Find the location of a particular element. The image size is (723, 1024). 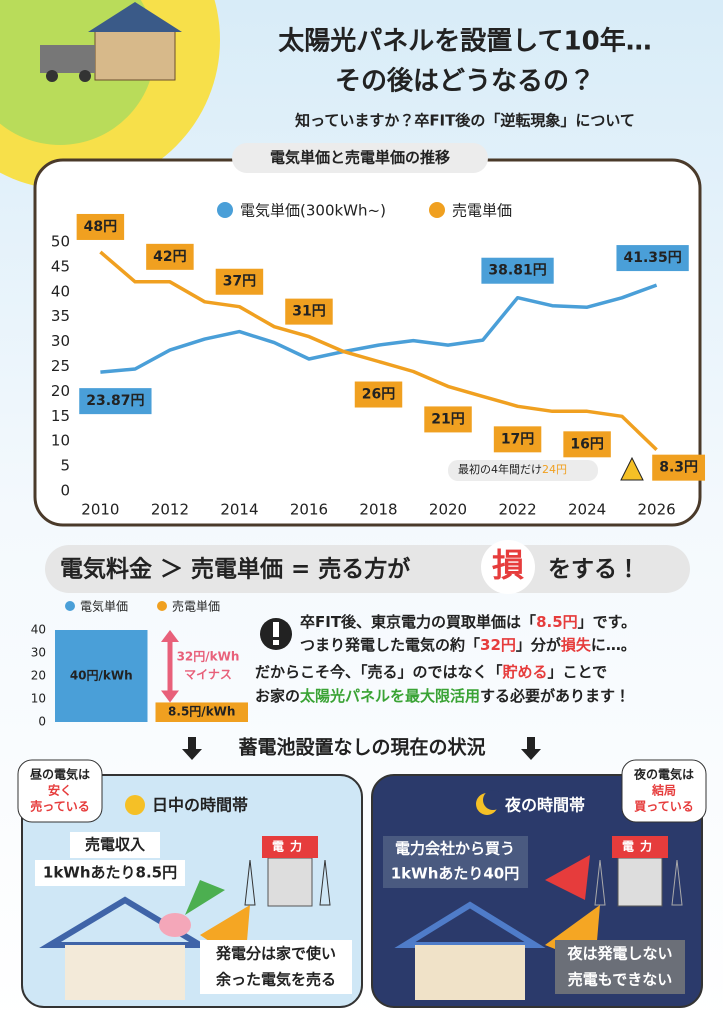

x-tick-label: 2010 is located at coordinates (100, 510).